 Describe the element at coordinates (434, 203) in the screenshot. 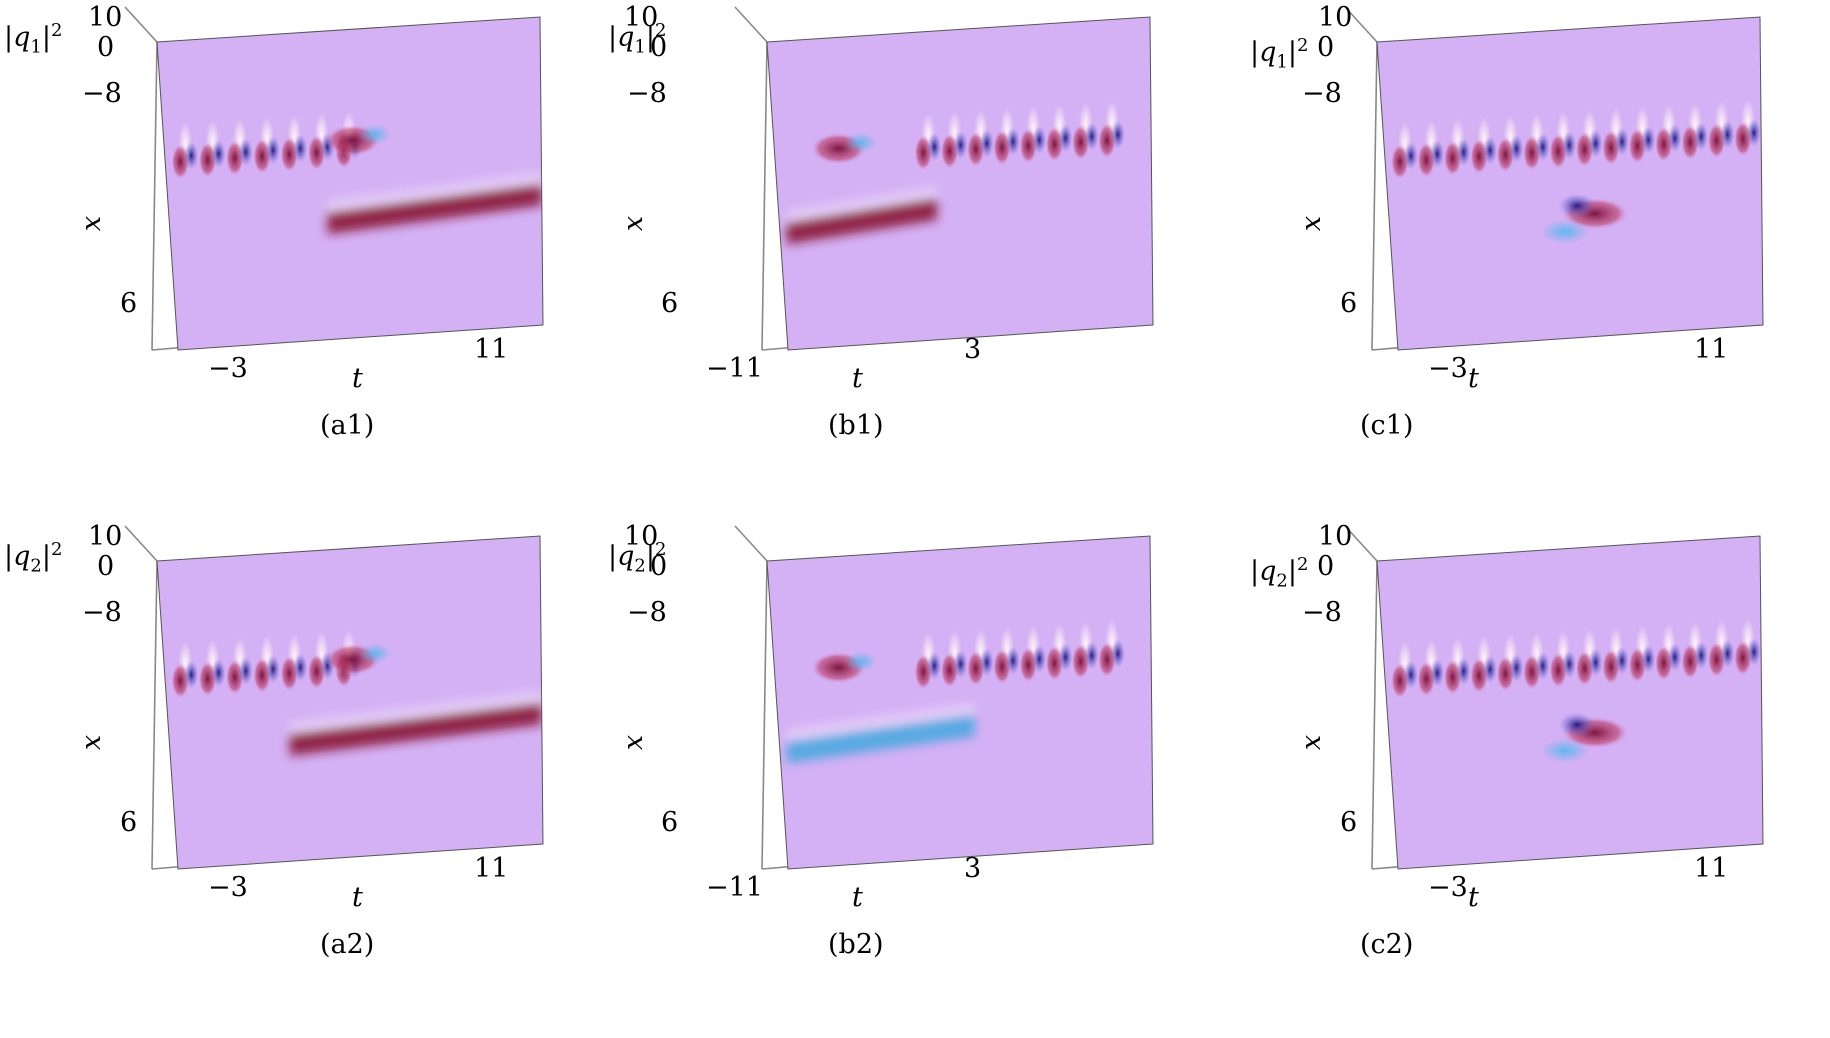

I see `soliton-band` at that location.